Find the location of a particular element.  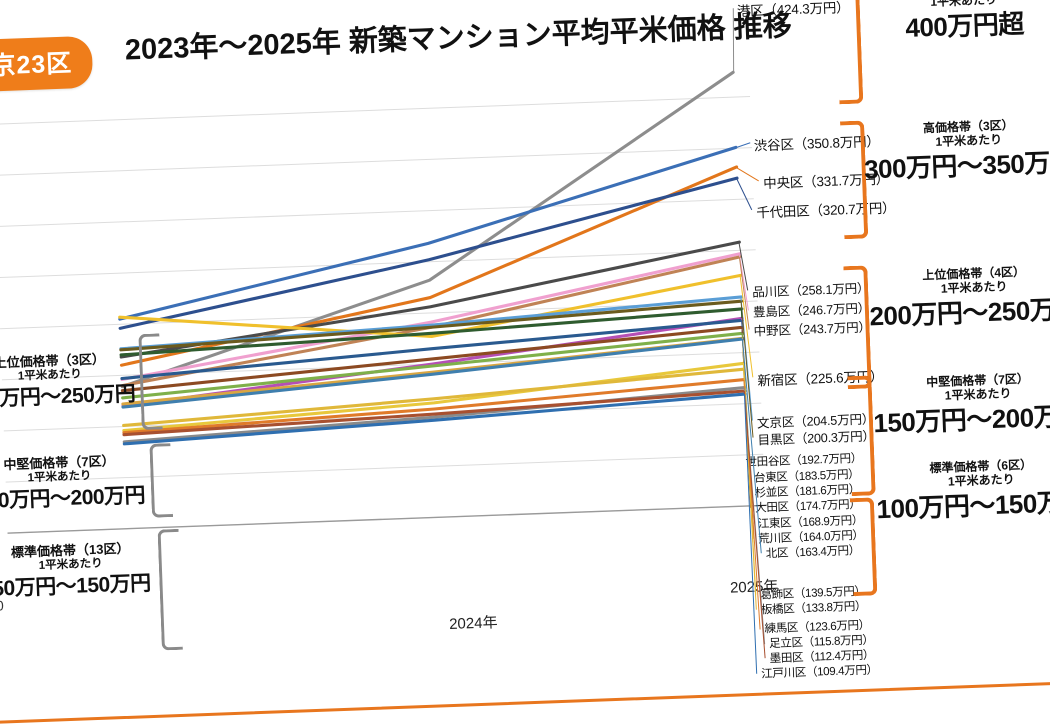

bracket-left-middle is located at coordinates (161, 480).